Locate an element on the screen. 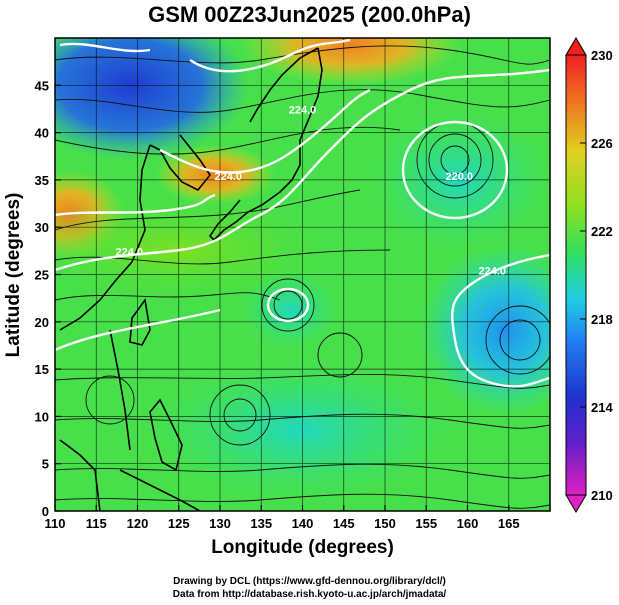  colorbar-tick-label: 226 is located at coordinates (602, 143).